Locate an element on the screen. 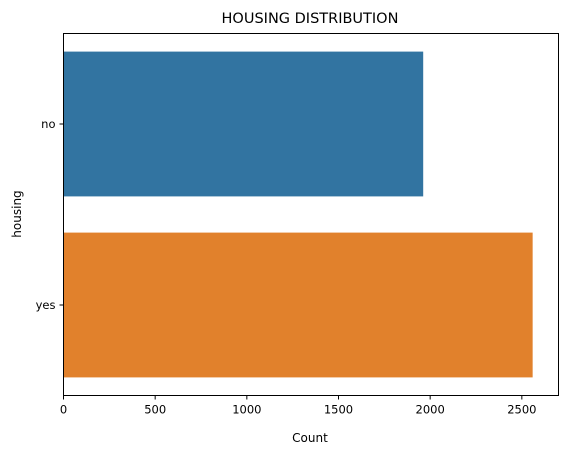 The image size is (569, 455). chart-title: HOUSING DISTRIBUTION is located at coordinates (310, 19).